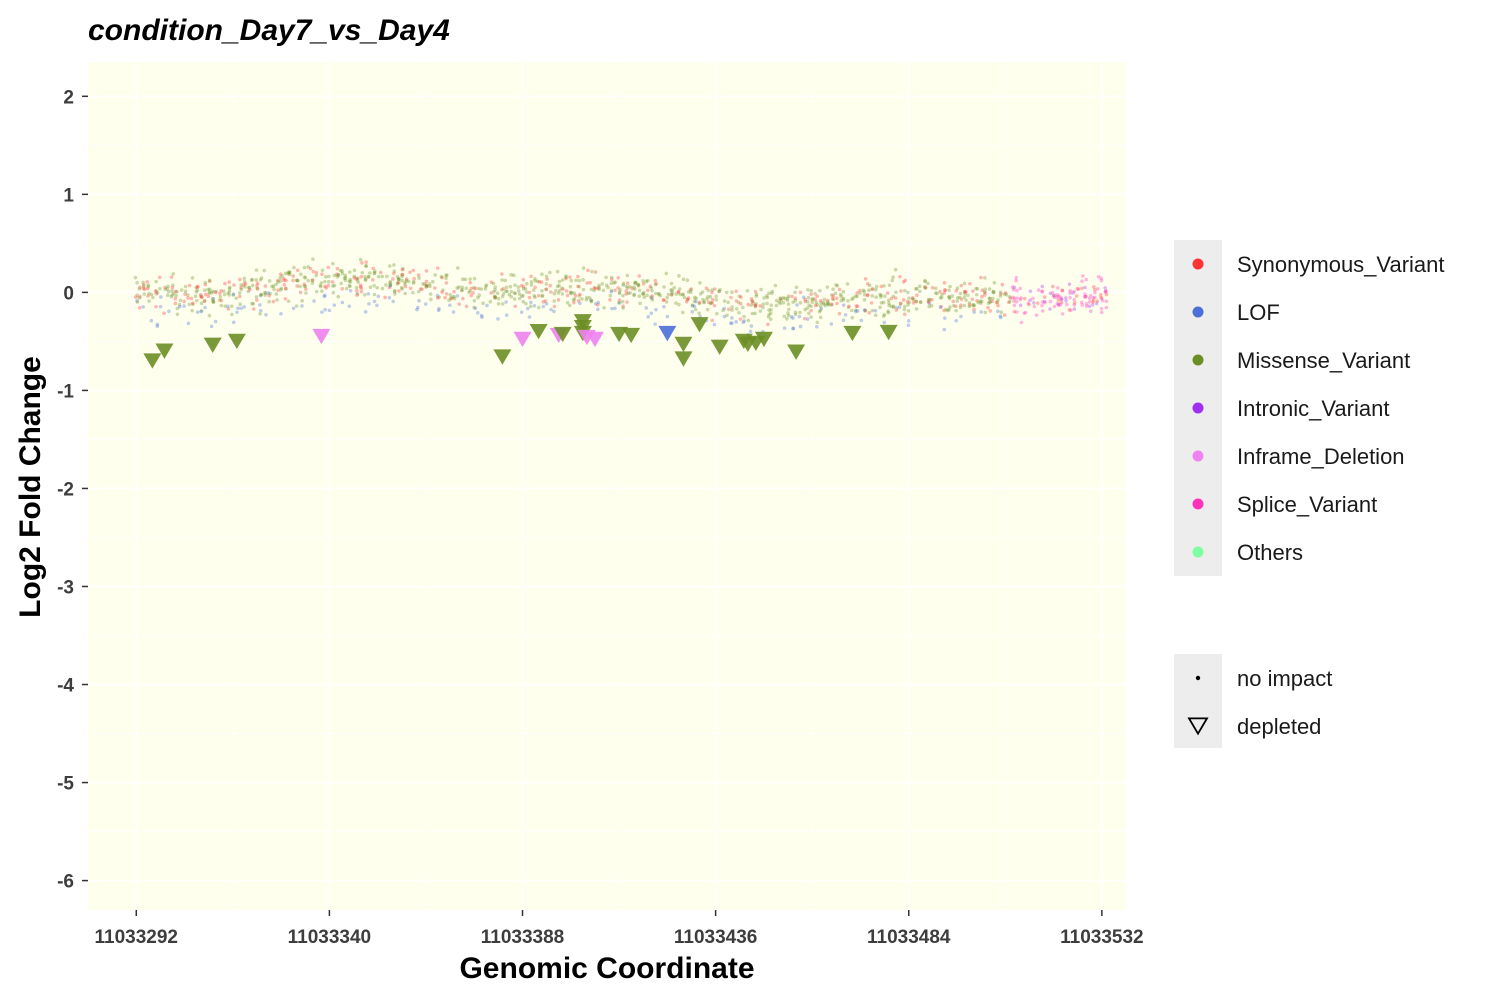 The width and height of the screenshot is (1500, 1000). What do you see at coordinates (65, 784) in the screenshot?
I see `y-tick-label: -5` at bounding box center [65, 784].